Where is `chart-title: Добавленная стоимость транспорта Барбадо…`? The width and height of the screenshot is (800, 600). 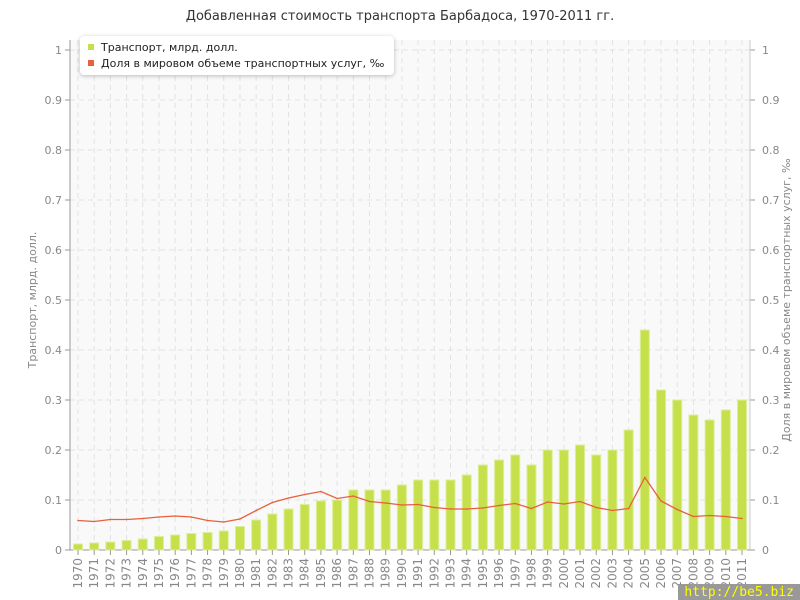 chart-title: Добавленная стоимость транспорта Барбадо… is located at coordinates (400, 16).